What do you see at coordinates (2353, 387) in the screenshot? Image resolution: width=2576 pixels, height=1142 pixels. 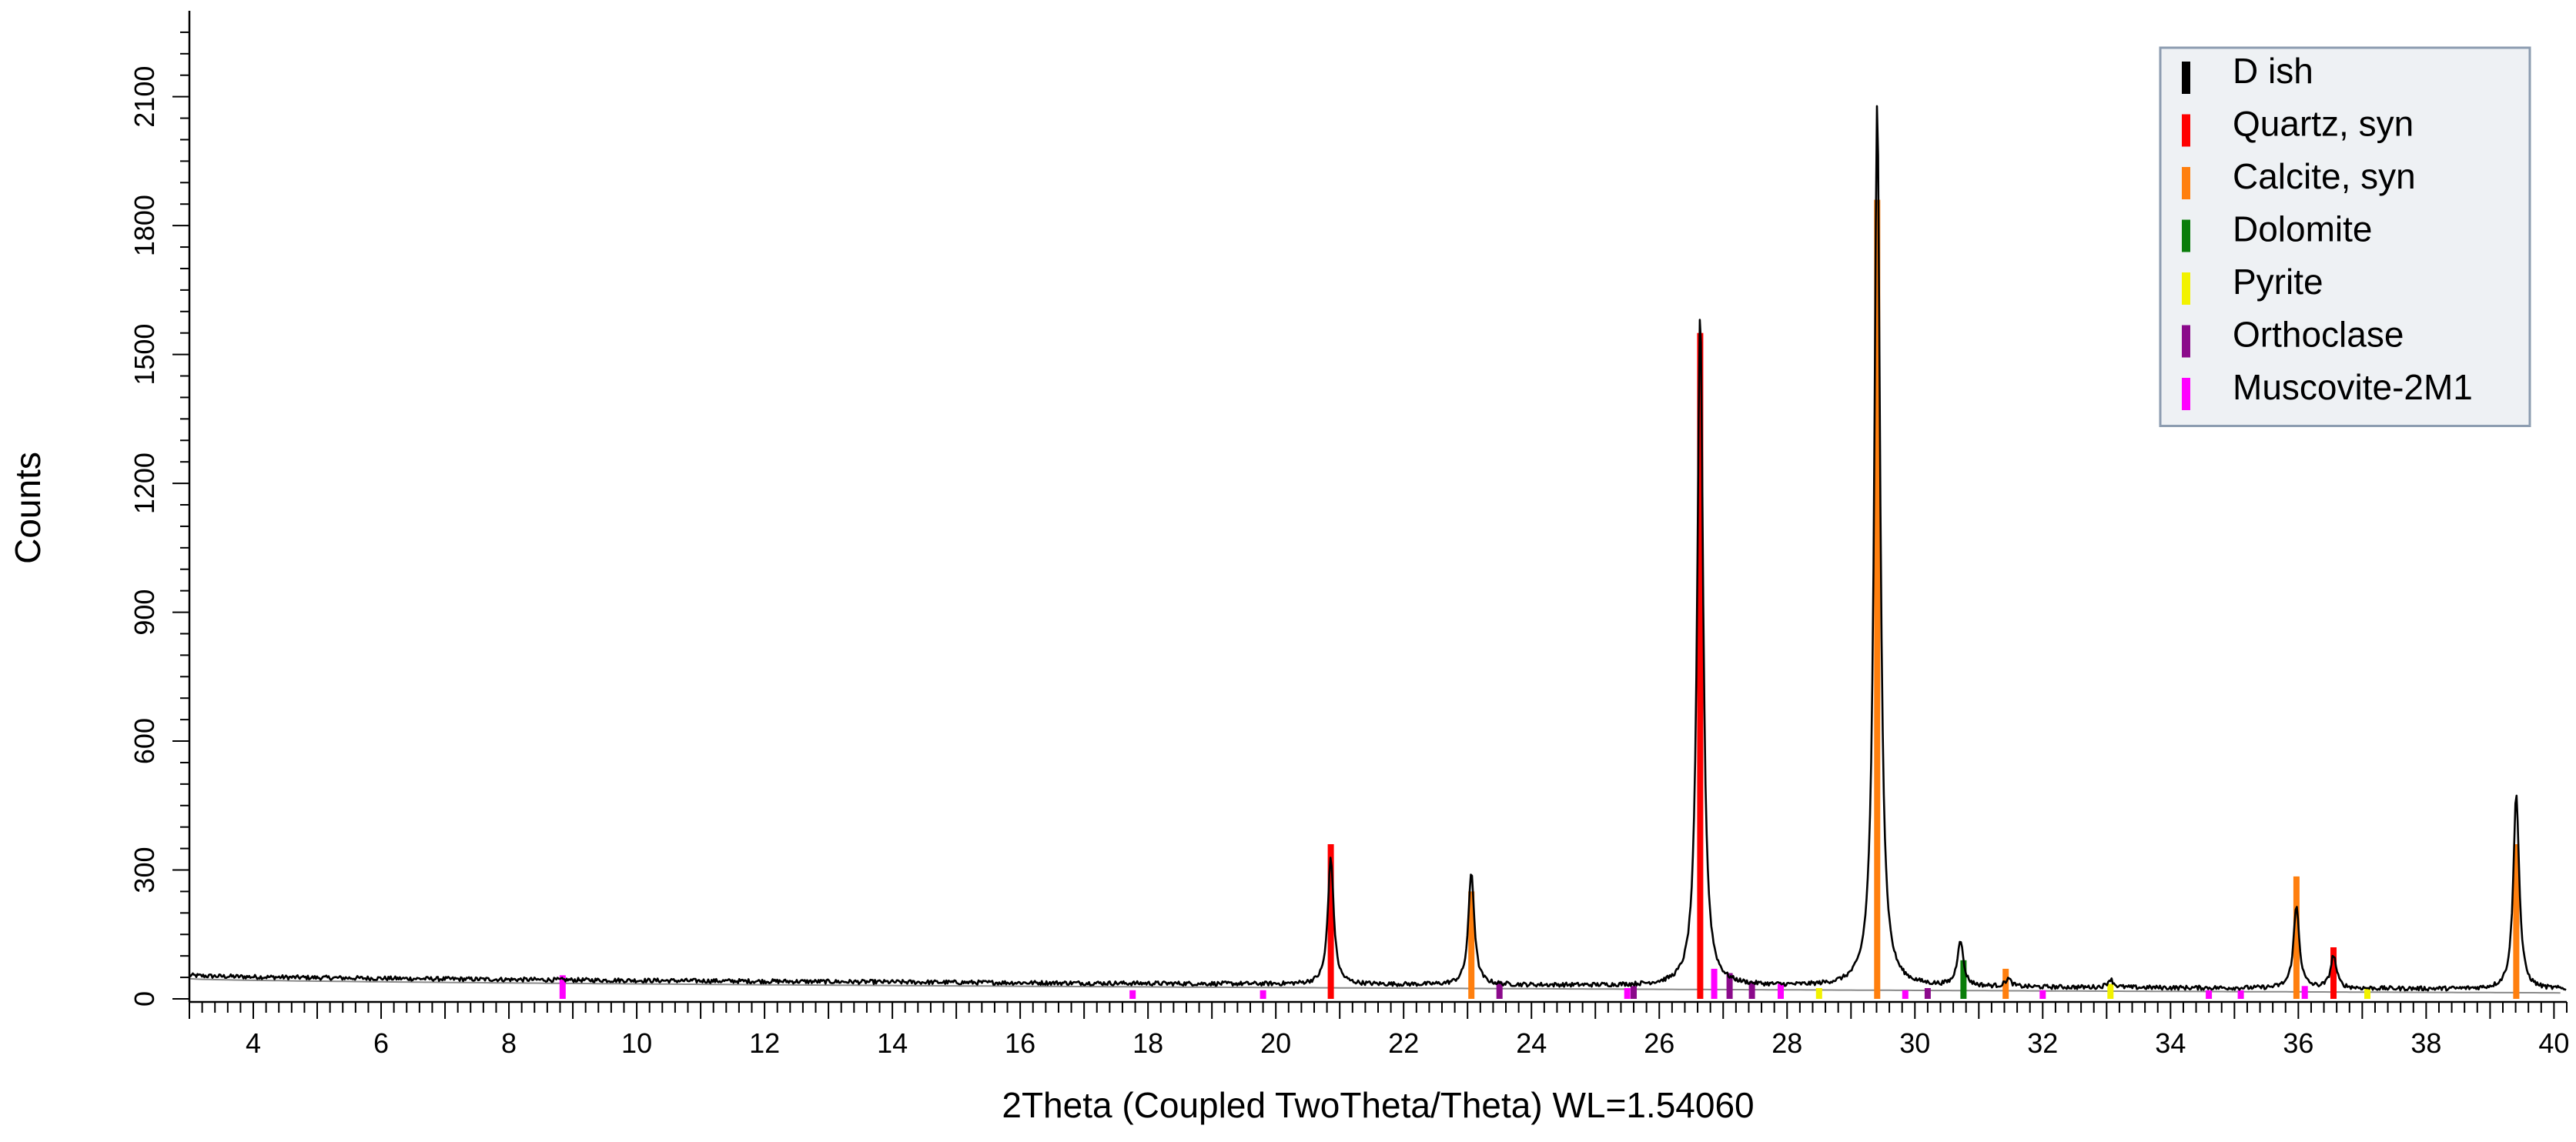 I see `legend-label: Muscovite-2M1` at bounding box center [2353, 387].